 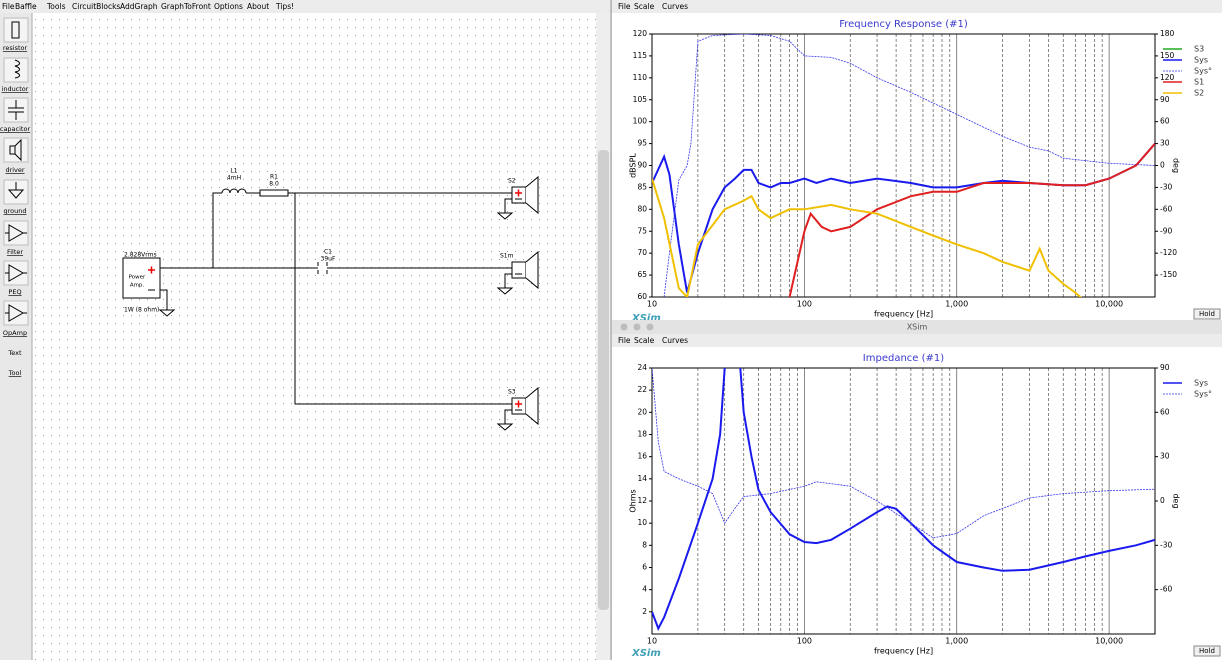 What do you see at coordinates (233, 171) in the screenshot?
I see `part-label: L1` at bounding box center [233, 171].